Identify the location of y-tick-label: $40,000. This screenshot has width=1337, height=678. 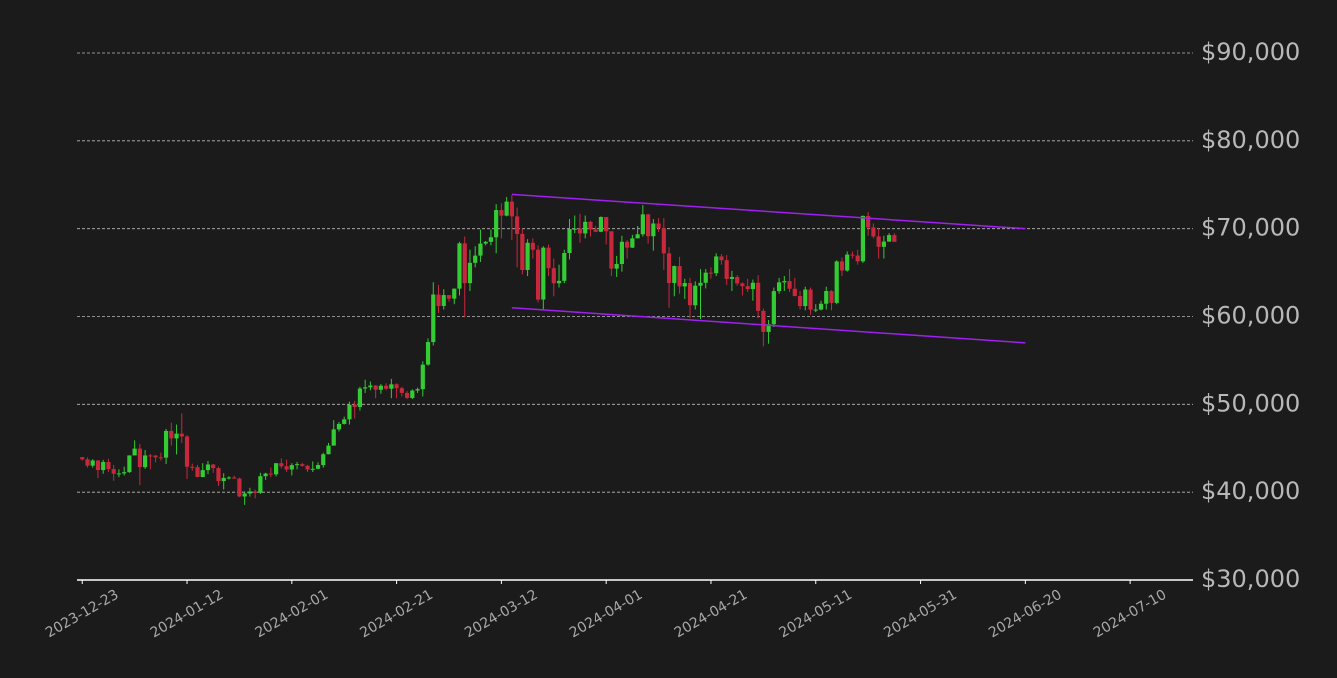
(1250, 491).